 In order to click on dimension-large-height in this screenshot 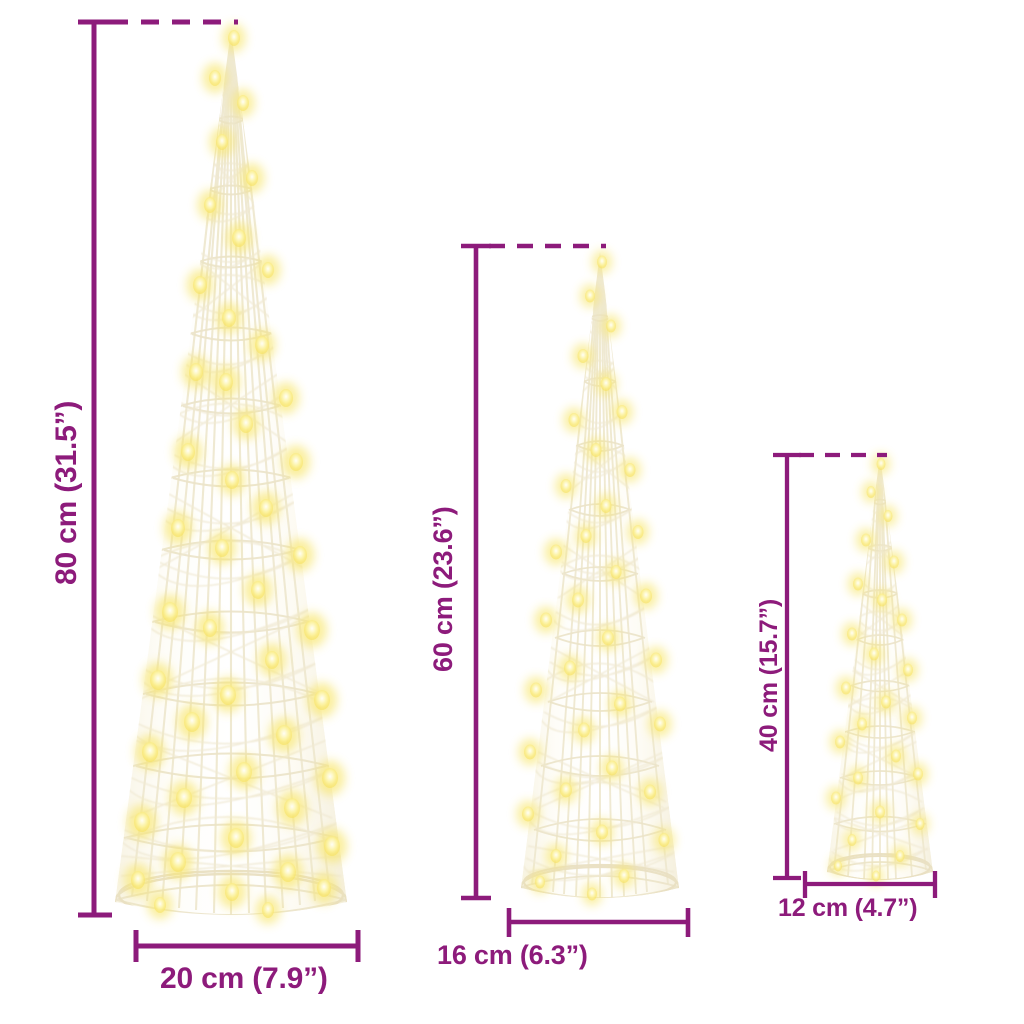, I will do `click(95, 468)`.